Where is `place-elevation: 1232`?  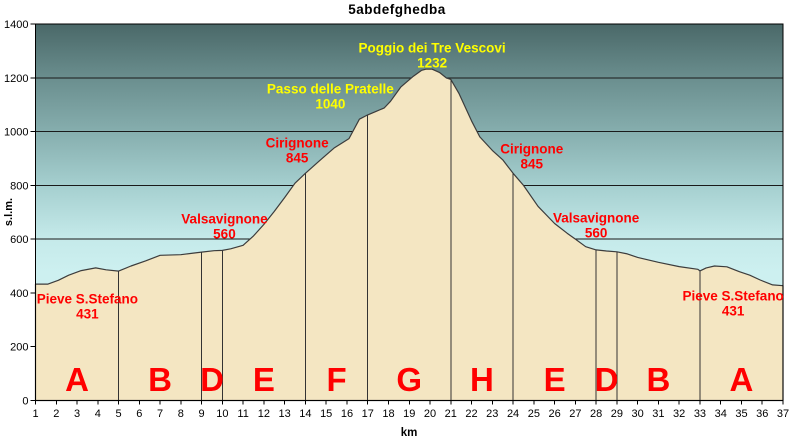 place-elevation: 1232 is located at coordinates (432, 63).